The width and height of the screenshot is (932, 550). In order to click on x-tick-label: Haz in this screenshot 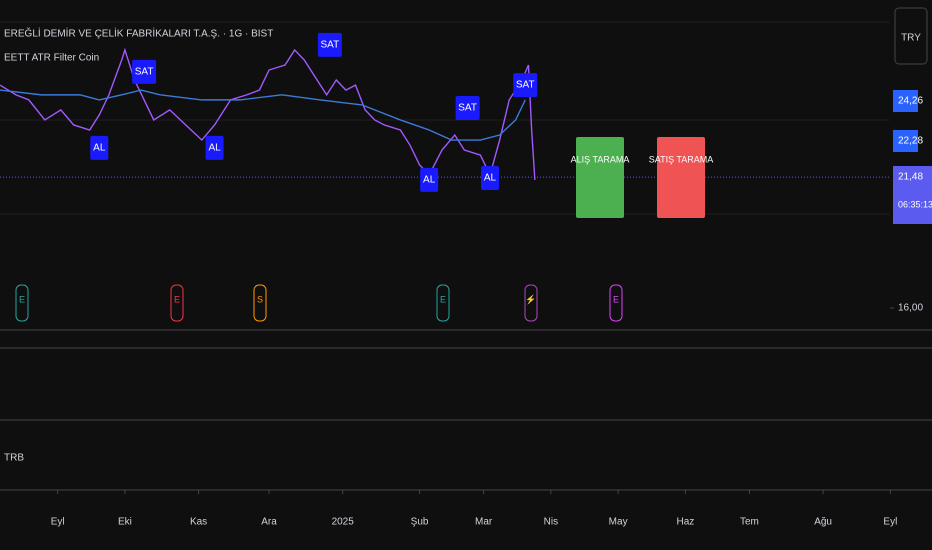, I will do `click(685, 522)`.